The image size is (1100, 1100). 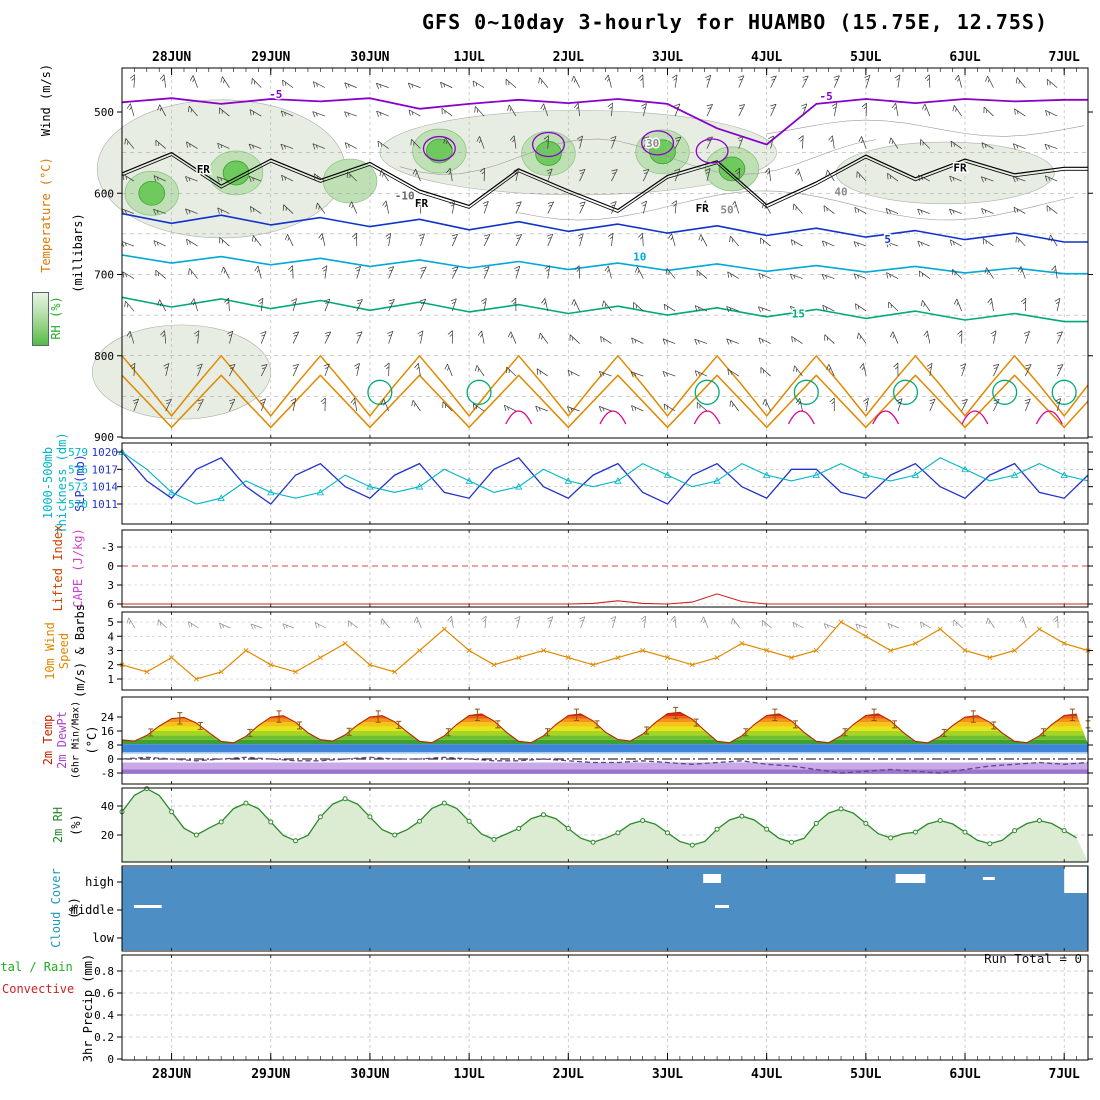 I want to click on svg-text: 1011, so click(x=105, y=504).